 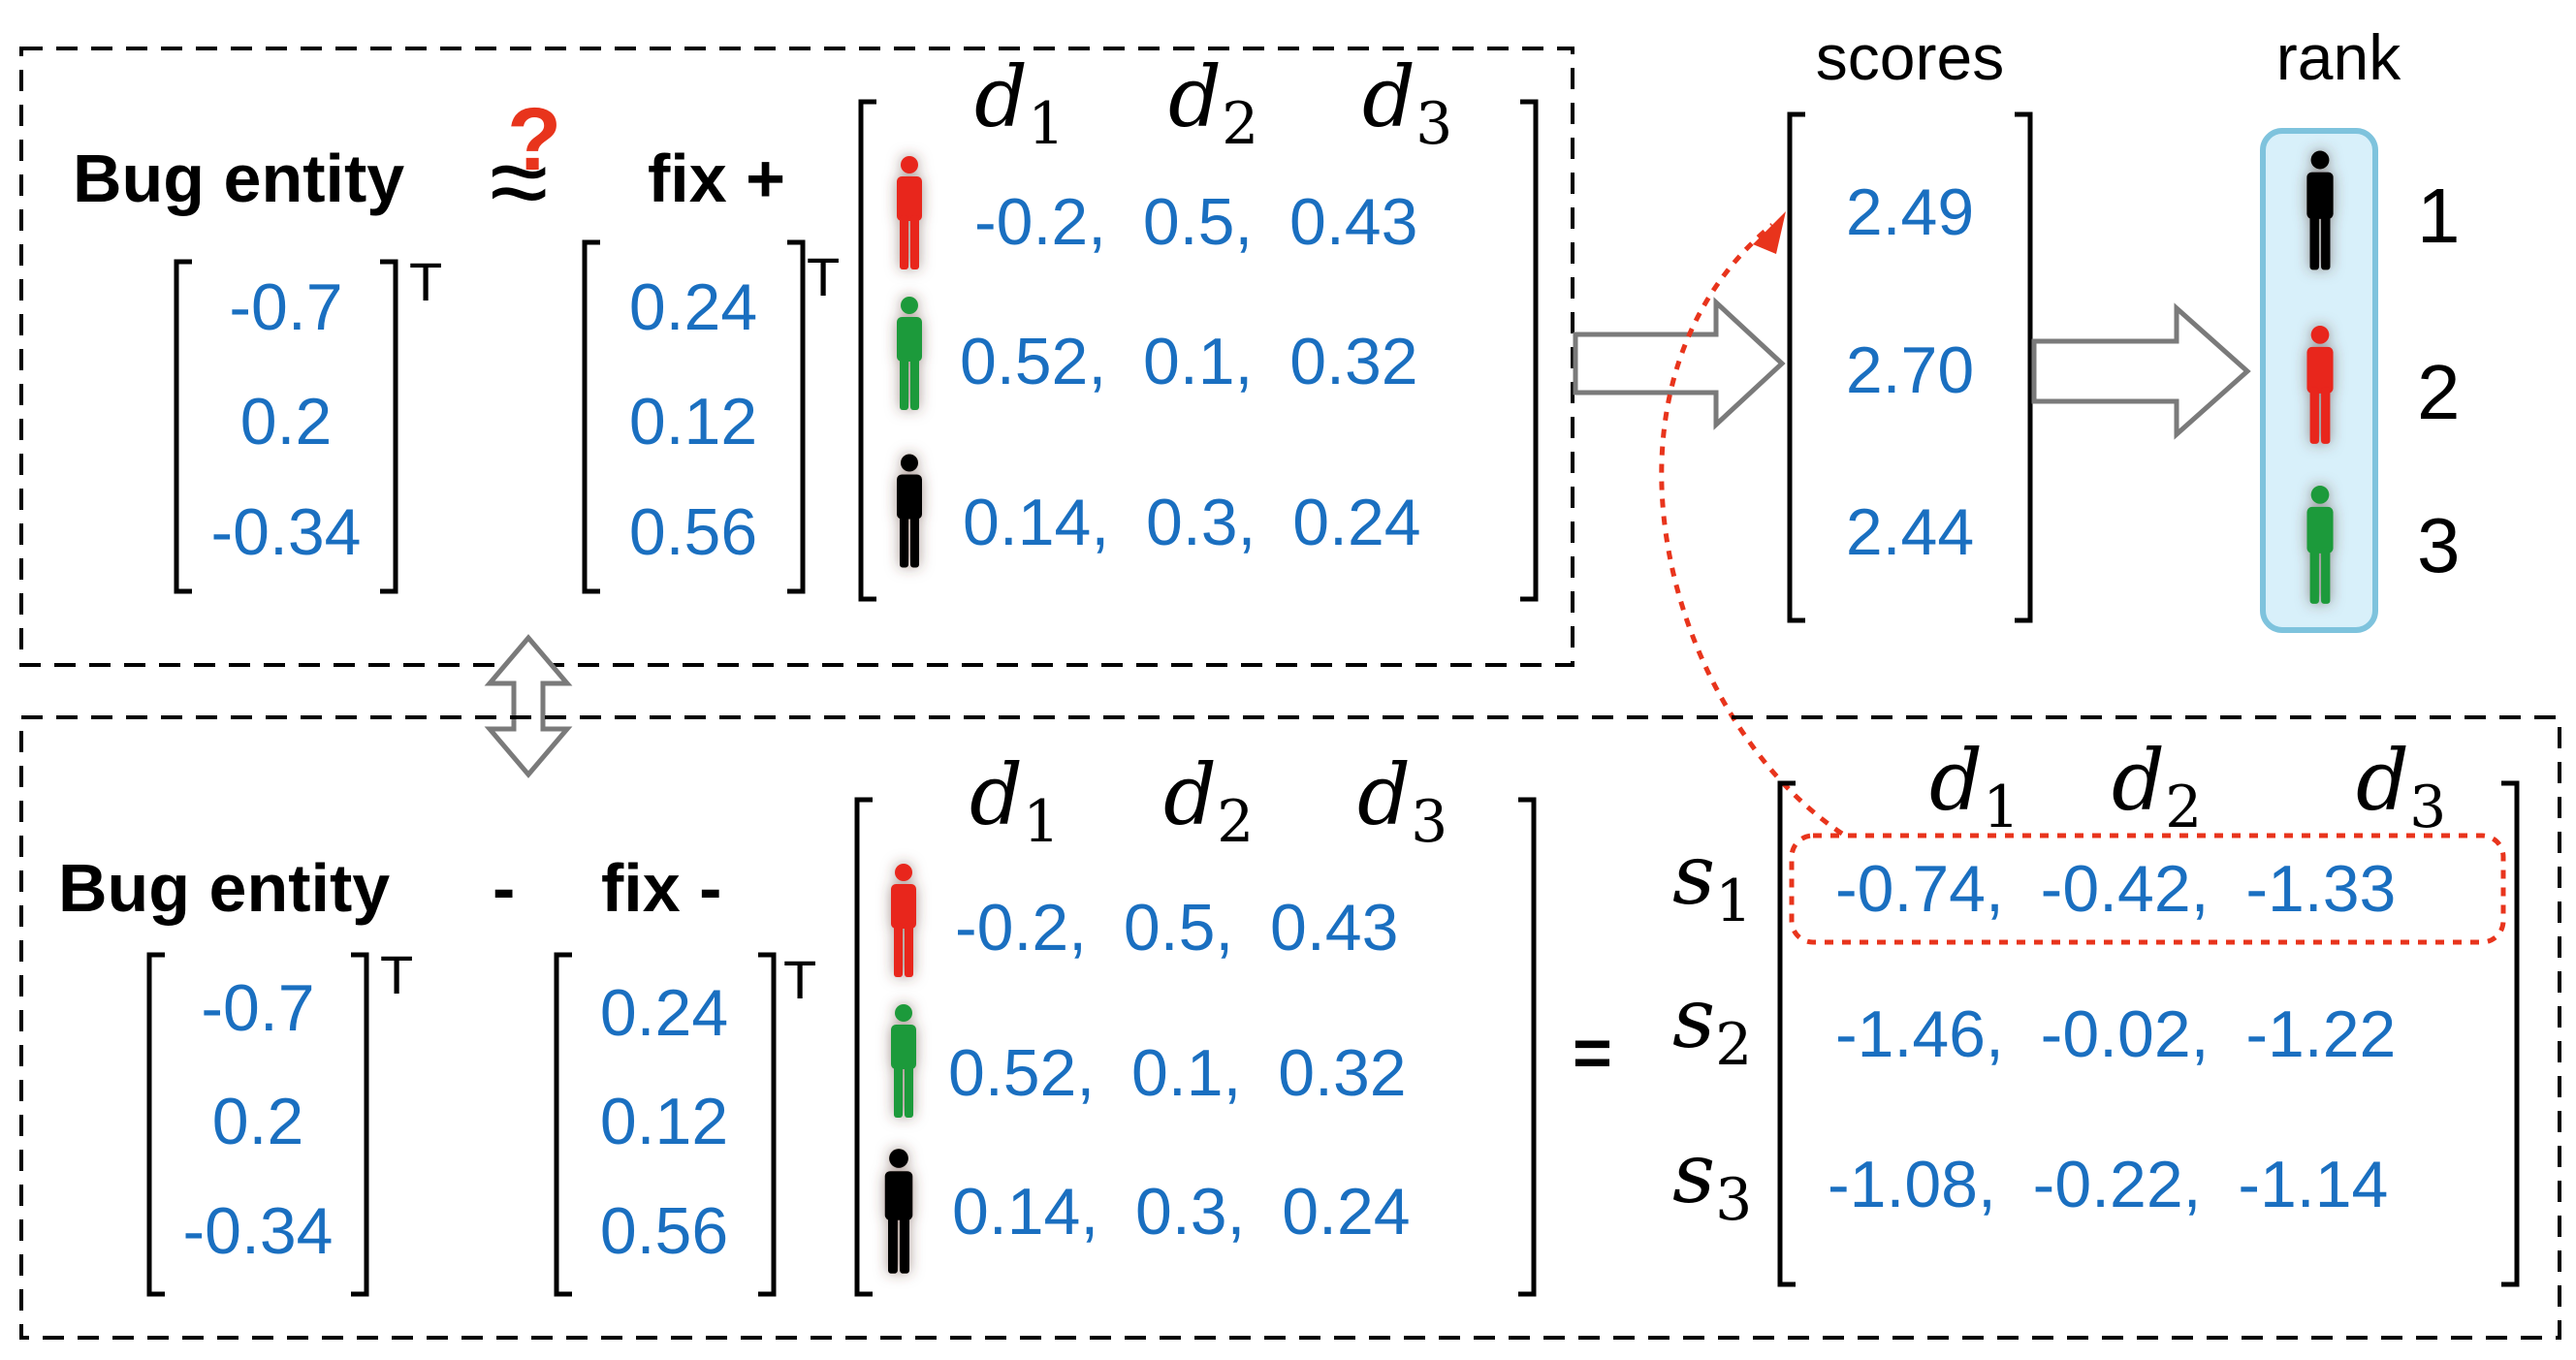 I want to click on score-cell: 2.70, so click(x=1910, y=370).